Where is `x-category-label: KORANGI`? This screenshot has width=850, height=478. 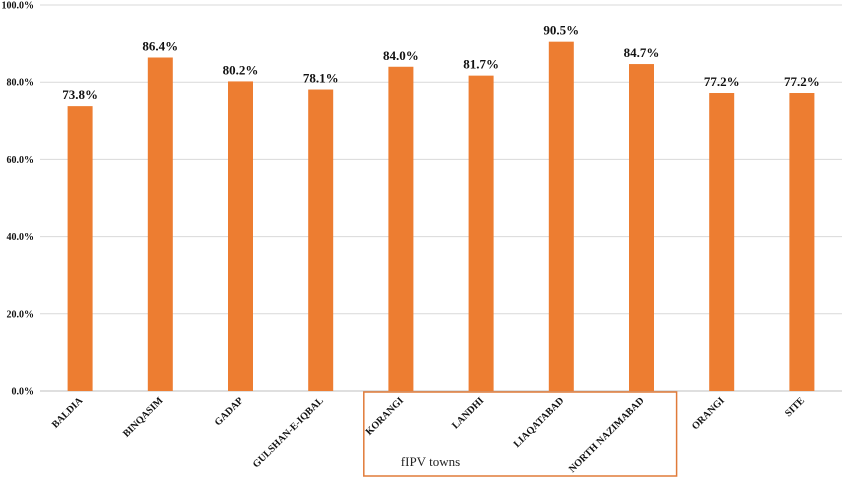
x-category-label: KORANGI is located at coordinates (385, 416).